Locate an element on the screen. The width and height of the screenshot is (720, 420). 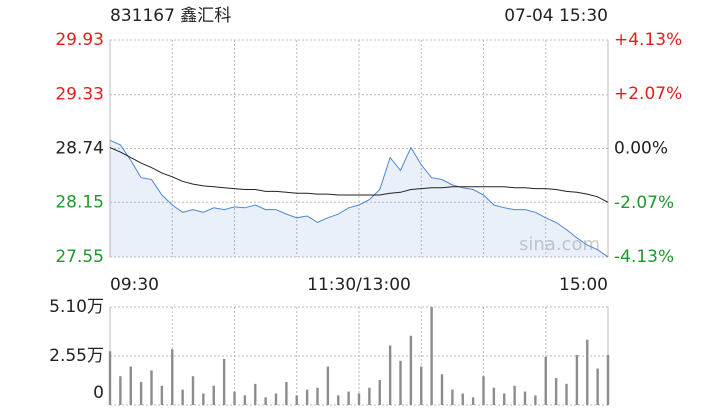
y-tick-label: 5.10万 is located at coordinates (76, 307).